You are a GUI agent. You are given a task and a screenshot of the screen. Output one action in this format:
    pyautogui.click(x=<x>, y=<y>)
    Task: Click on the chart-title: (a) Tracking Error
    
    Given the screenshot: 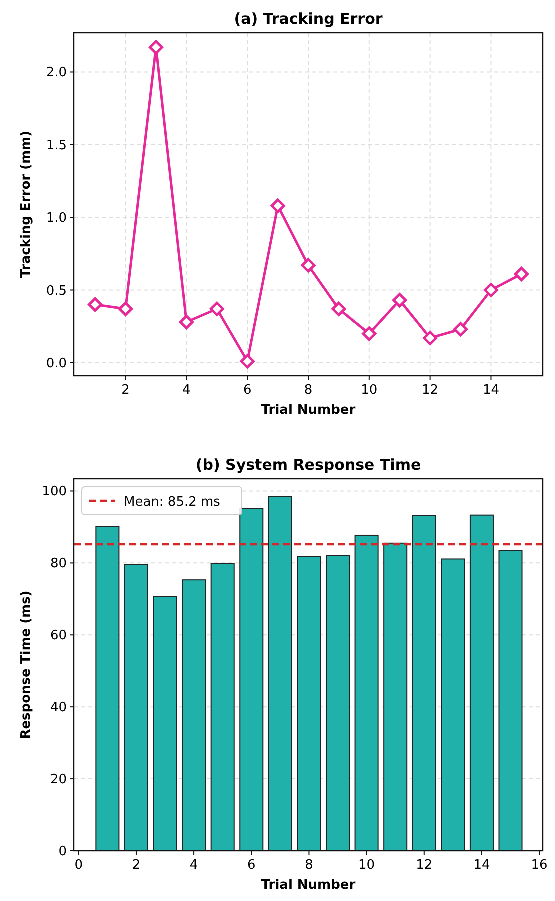 What is the action you would take?
    pyautogui.click(x=309, y=19)
    